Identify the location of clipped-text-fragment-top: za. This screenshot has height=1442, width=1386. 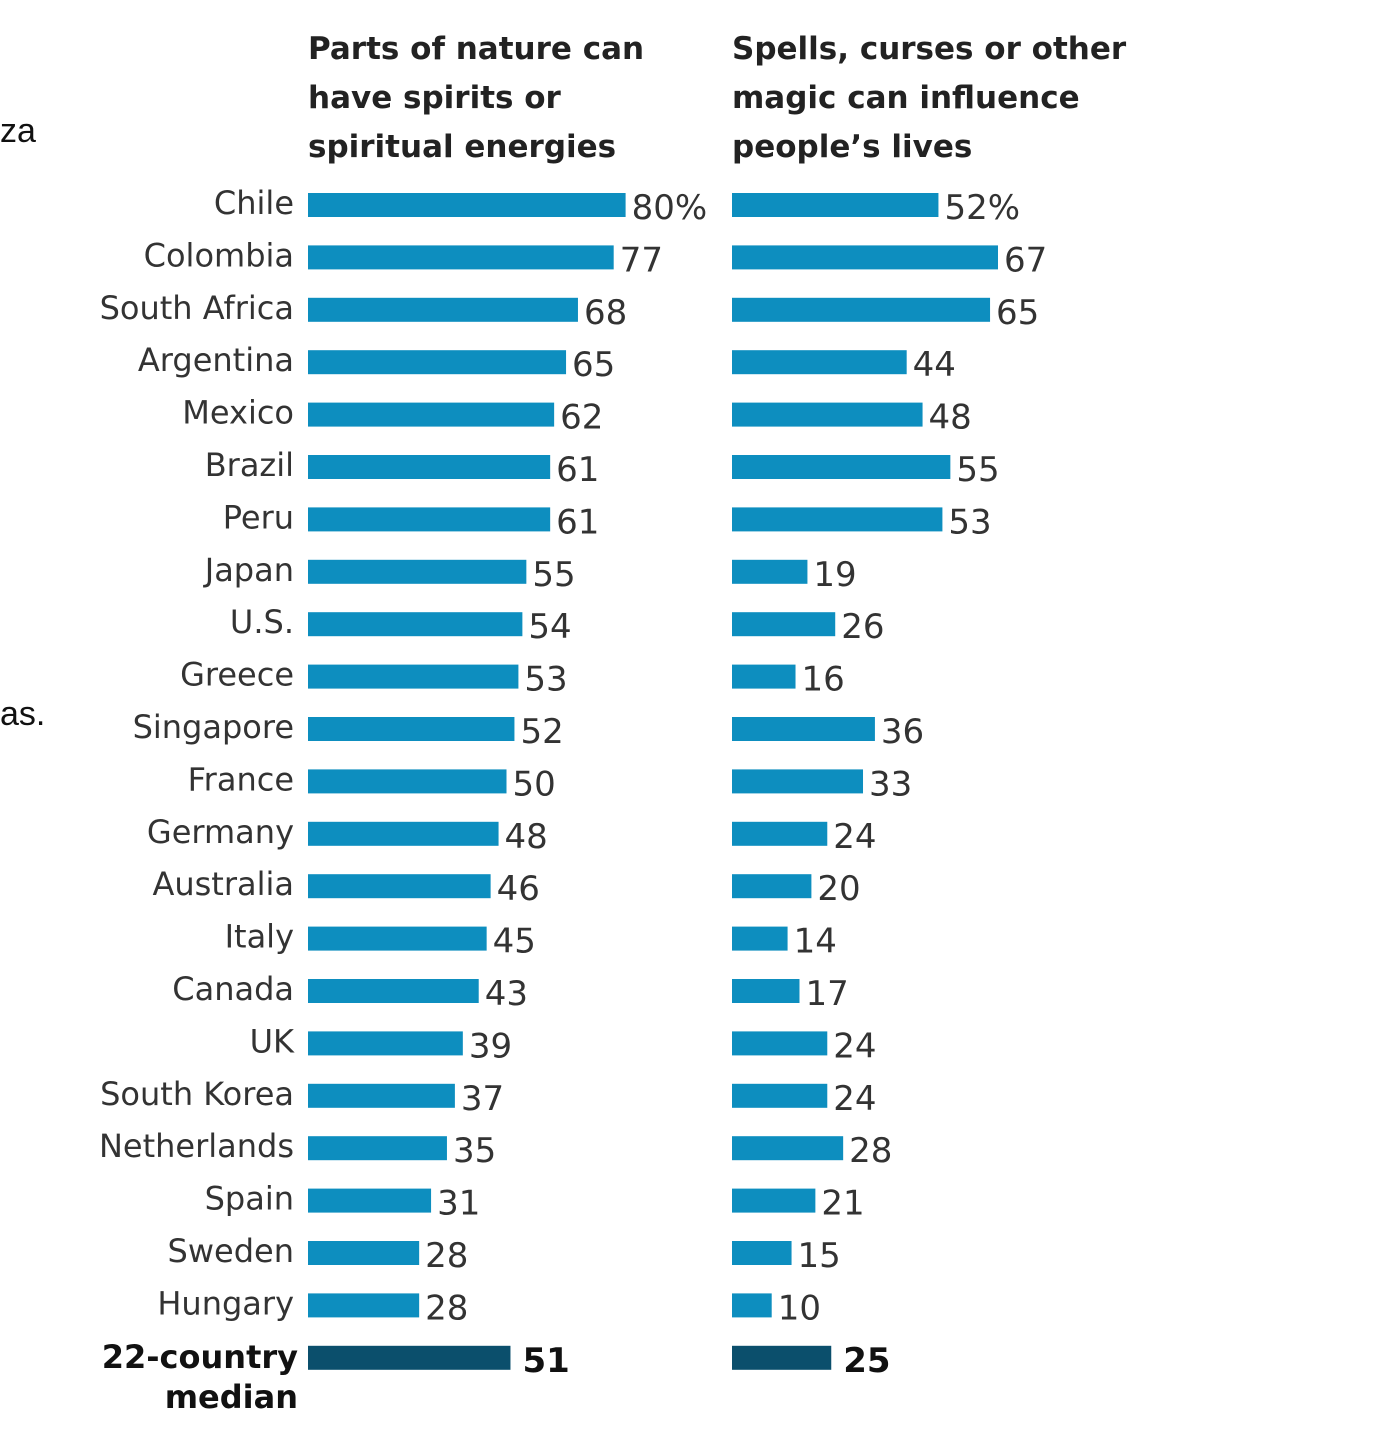
(18, 131).